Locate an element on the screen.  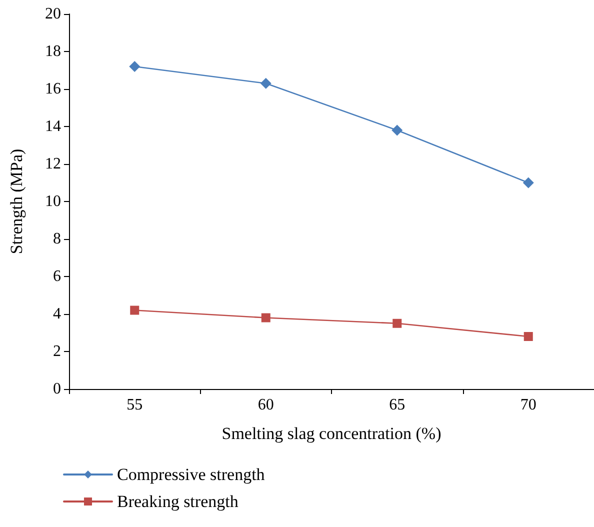
y-tick-label: 0 is located at coordinates (57, 389).